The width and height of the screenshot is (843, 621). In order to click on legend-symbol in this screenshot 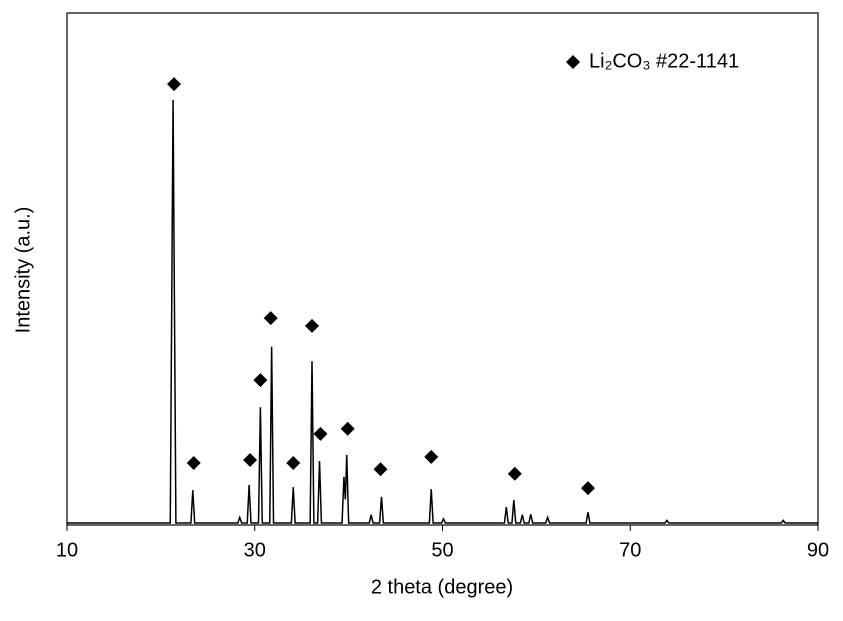, I will do `click(573, 62)`.